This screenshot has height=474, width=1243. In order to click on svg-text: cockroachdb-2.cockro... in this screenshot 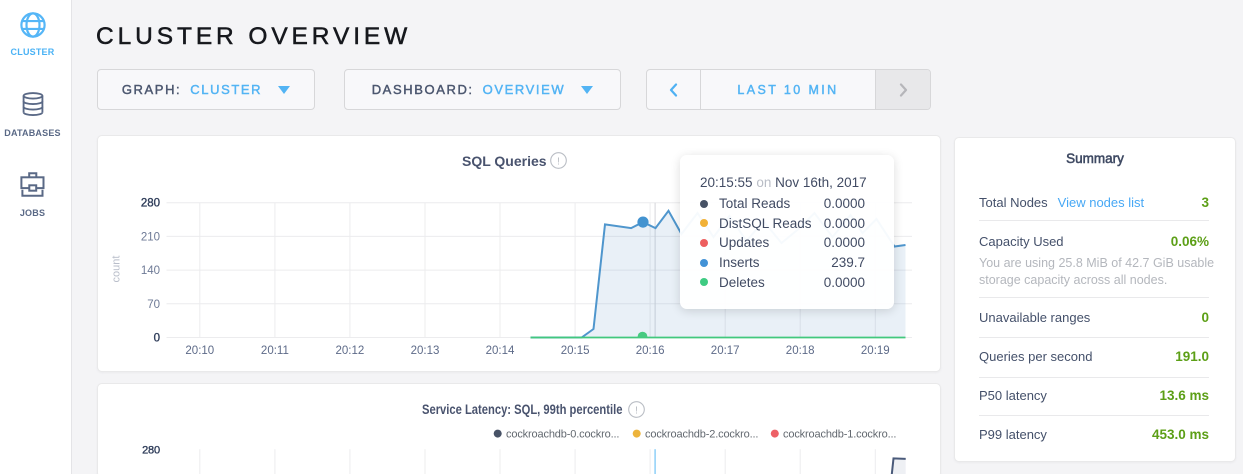, I will do `click(701, 435)`.